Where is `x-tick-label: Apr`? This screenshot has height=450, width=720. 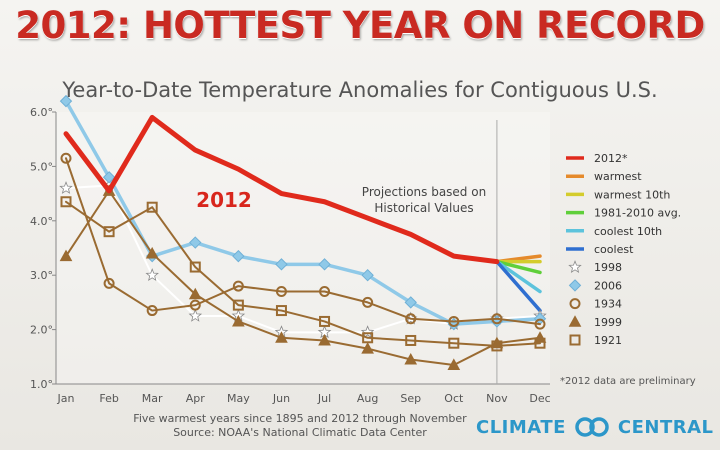
x-tick-label: Apr is located at coordinates (196, 398).